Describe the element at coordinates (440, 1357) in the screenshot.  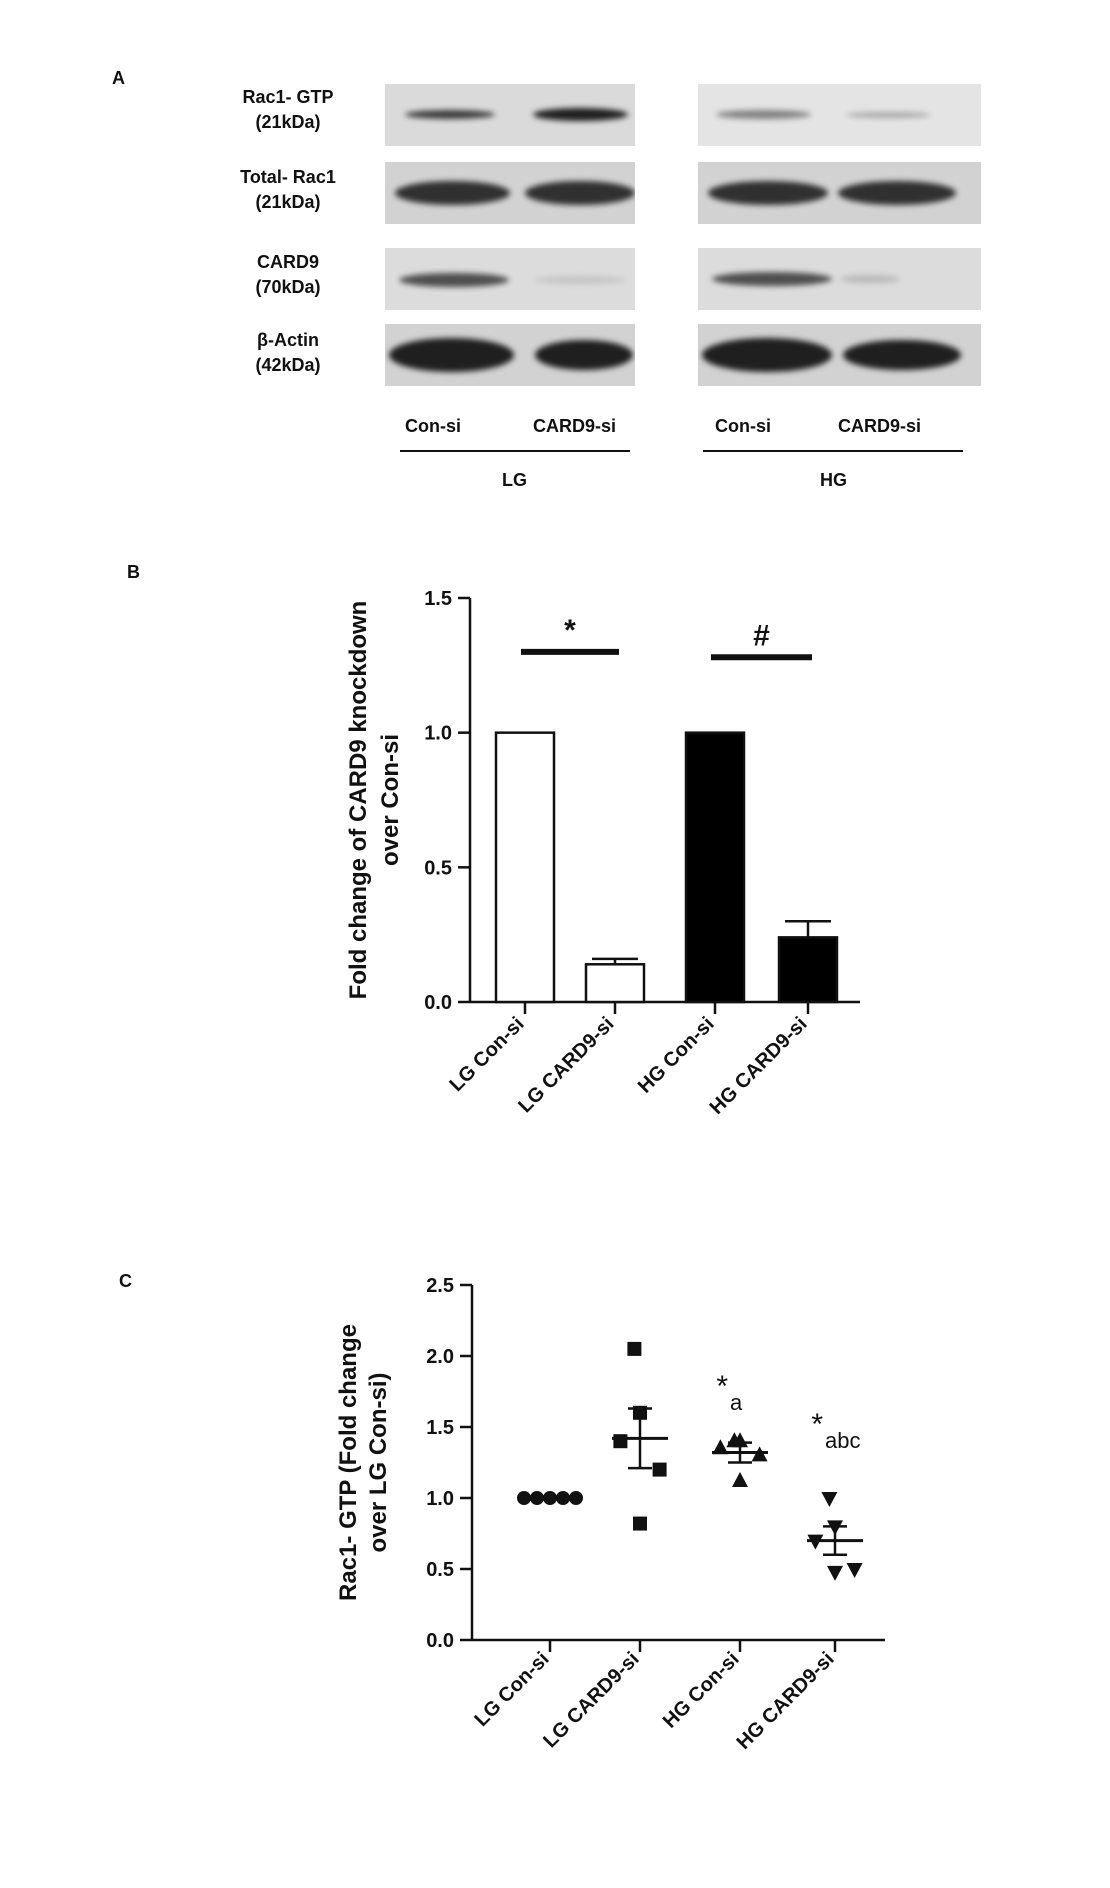
I see `y-tick-label: 2.0` at that location.